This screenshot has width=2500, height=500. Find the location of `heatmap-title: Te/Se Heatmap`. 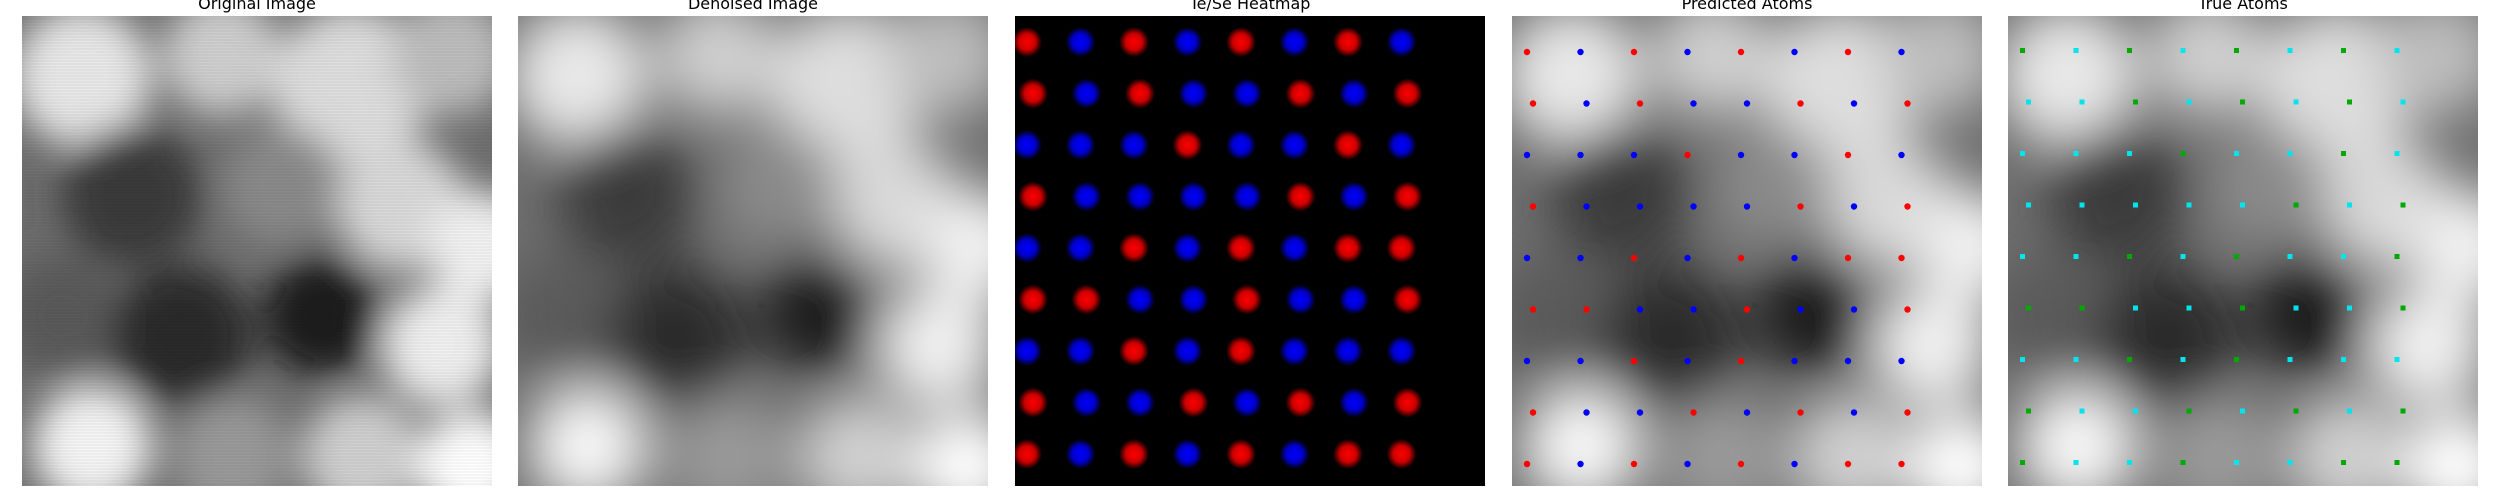

heatmap-title: Te/Se Heatmap is located at coordinates (1250, 6).